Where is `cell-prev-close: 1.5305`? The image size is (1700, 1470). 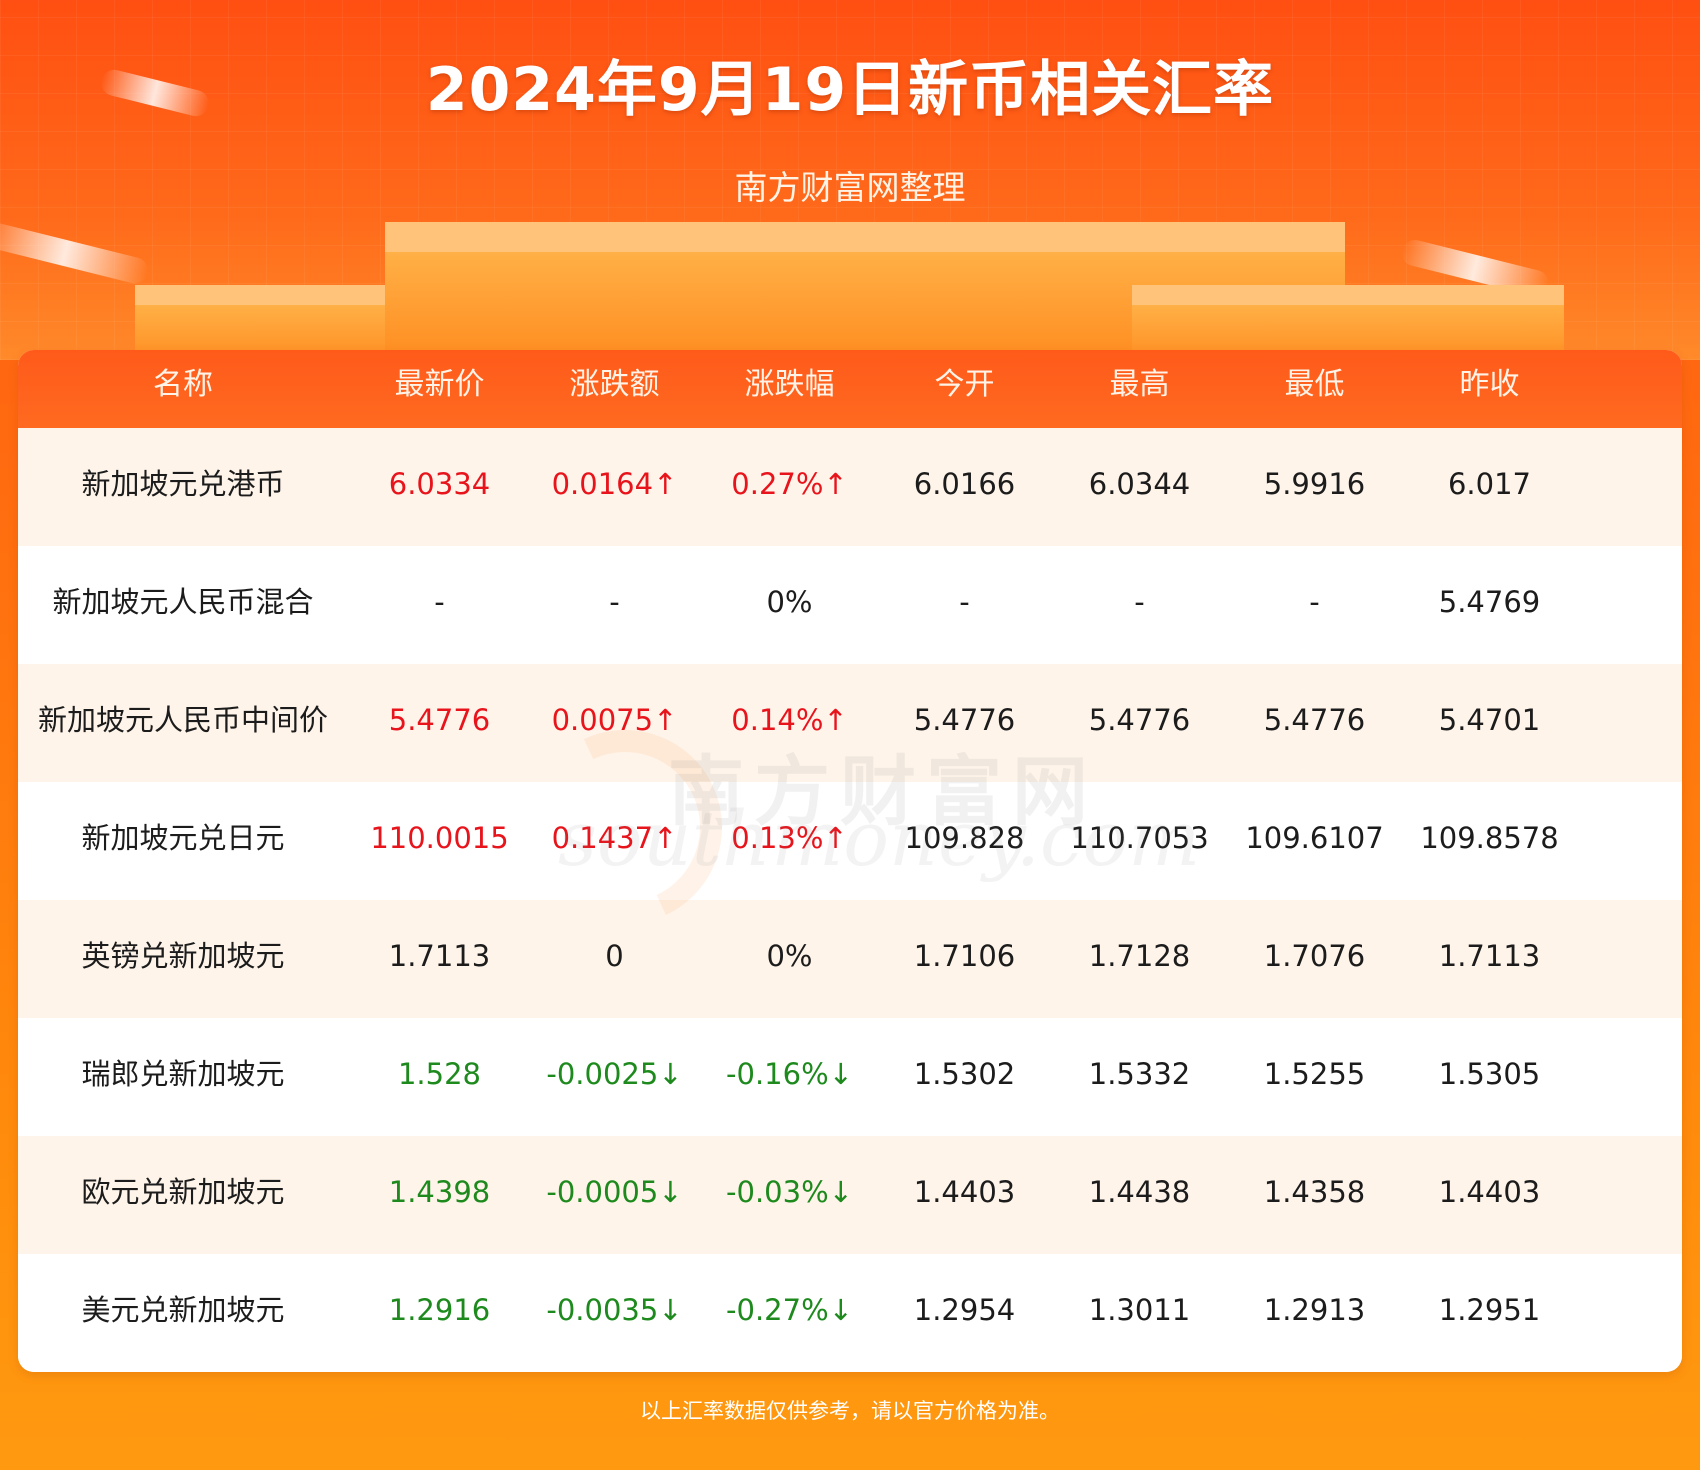
cell-prev-close: 1.5305 is located at coordinates (1489, 1074).